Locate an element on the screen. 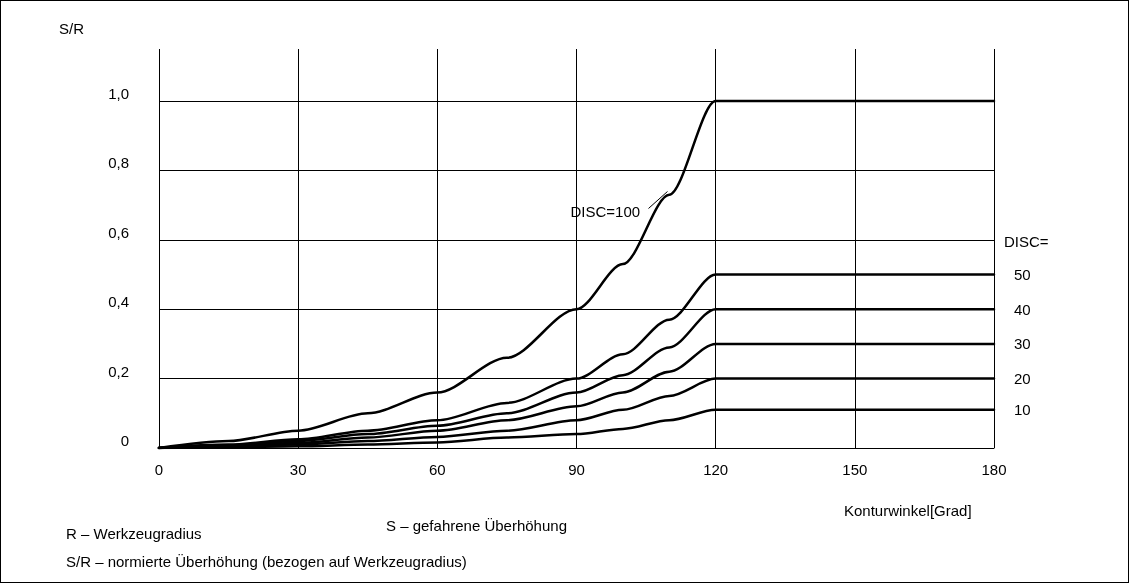 The height and width of the screenshot is (583, 1129). y-tick-label: 0,8 is located at coordinates (118, 163).